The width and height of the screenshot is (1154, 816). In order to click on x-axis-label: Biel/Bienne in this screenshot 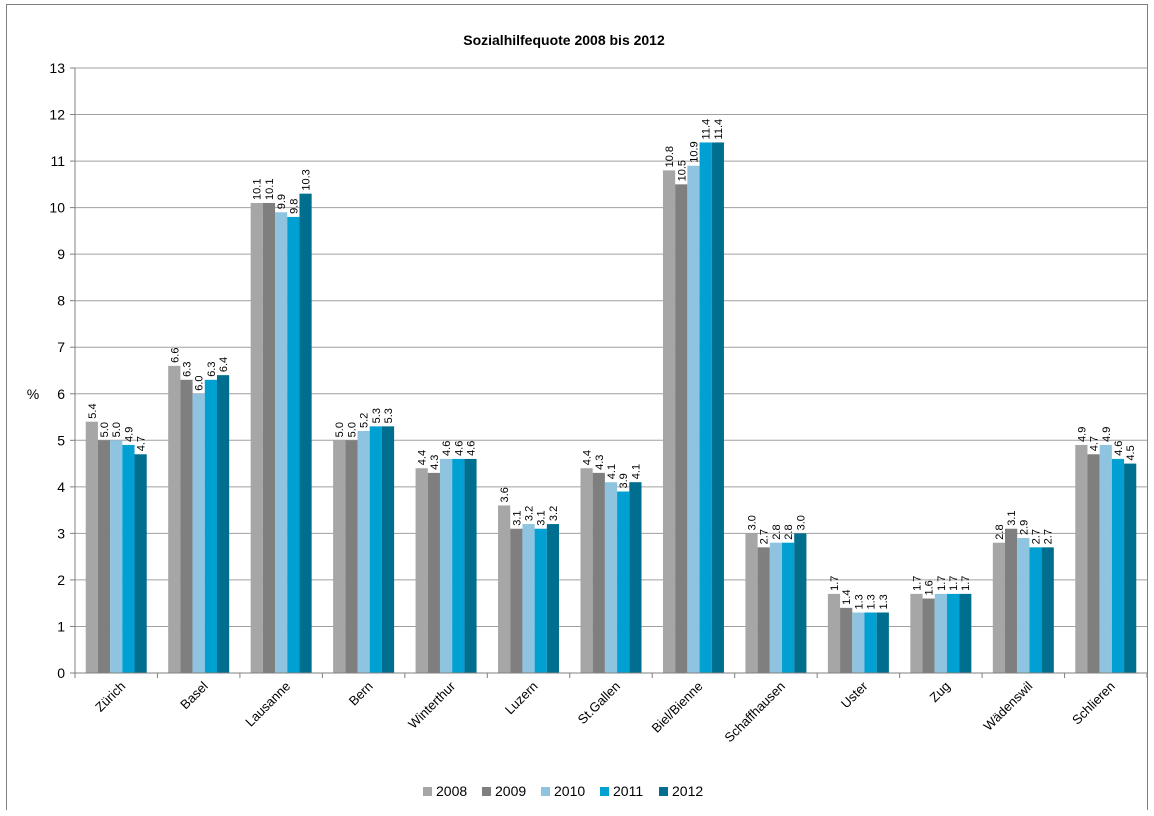, I will do `click(676, 707)`.